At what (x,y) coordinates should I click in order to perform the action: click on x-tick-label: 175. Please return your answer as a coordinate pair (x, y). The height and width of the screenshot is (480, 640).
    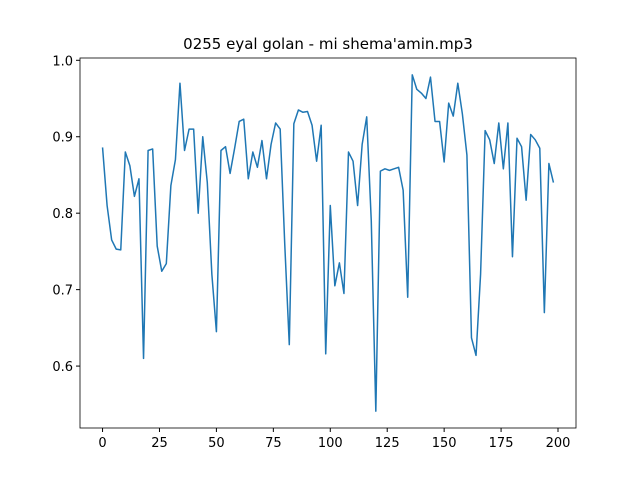
    Looking at the image, I should click on (501, 443).